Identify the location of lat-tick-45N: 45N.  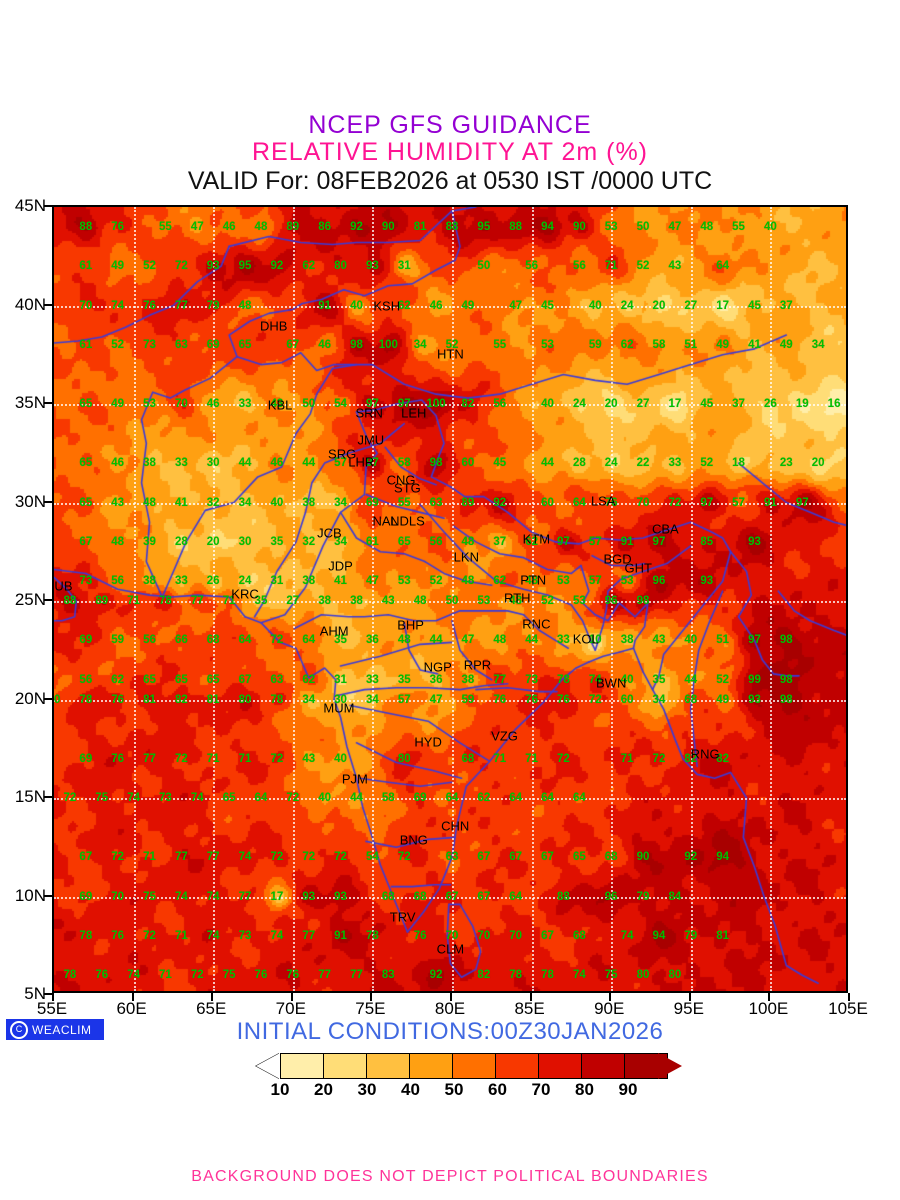
(30, 205).